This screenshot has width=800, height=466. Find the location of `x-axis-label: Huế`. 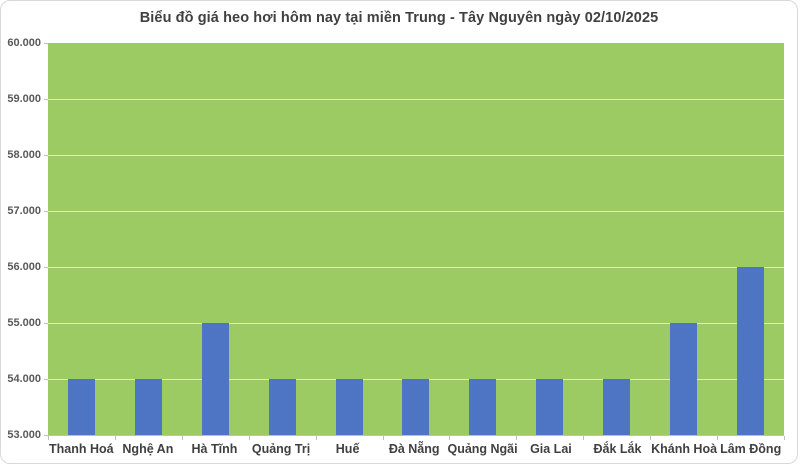

x-axis-label: Huế is located at coordinates (347, 449).